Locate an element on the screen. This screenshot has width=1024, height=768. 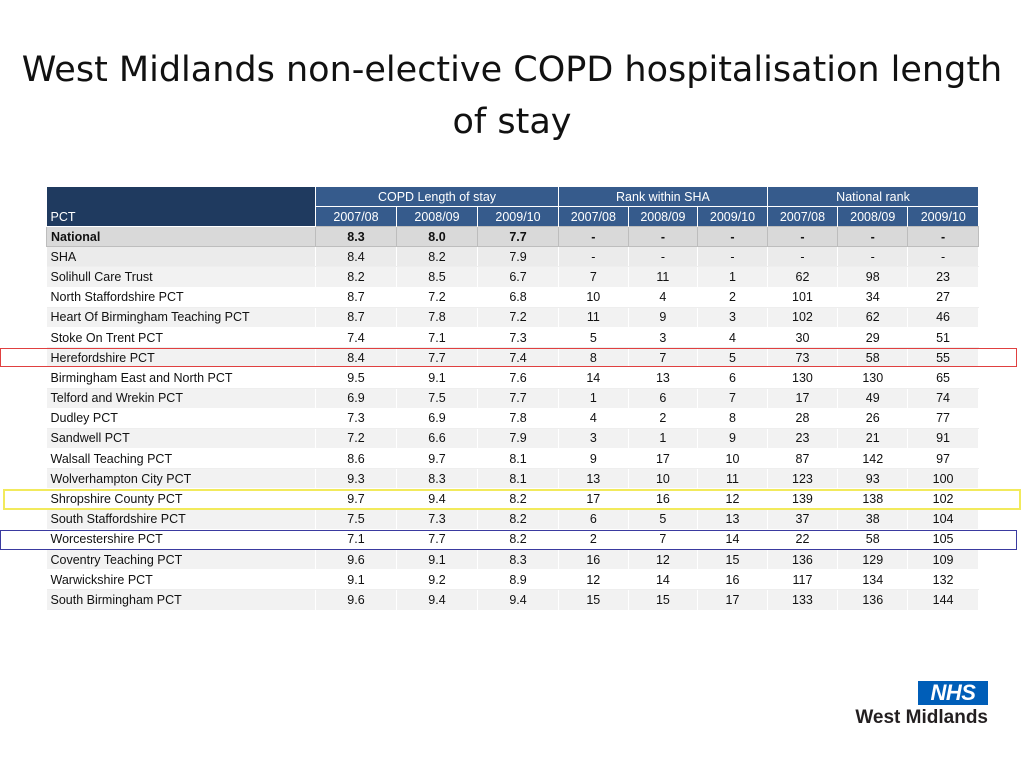
year-header: 2008/09 is located at coordinates (662, 216).